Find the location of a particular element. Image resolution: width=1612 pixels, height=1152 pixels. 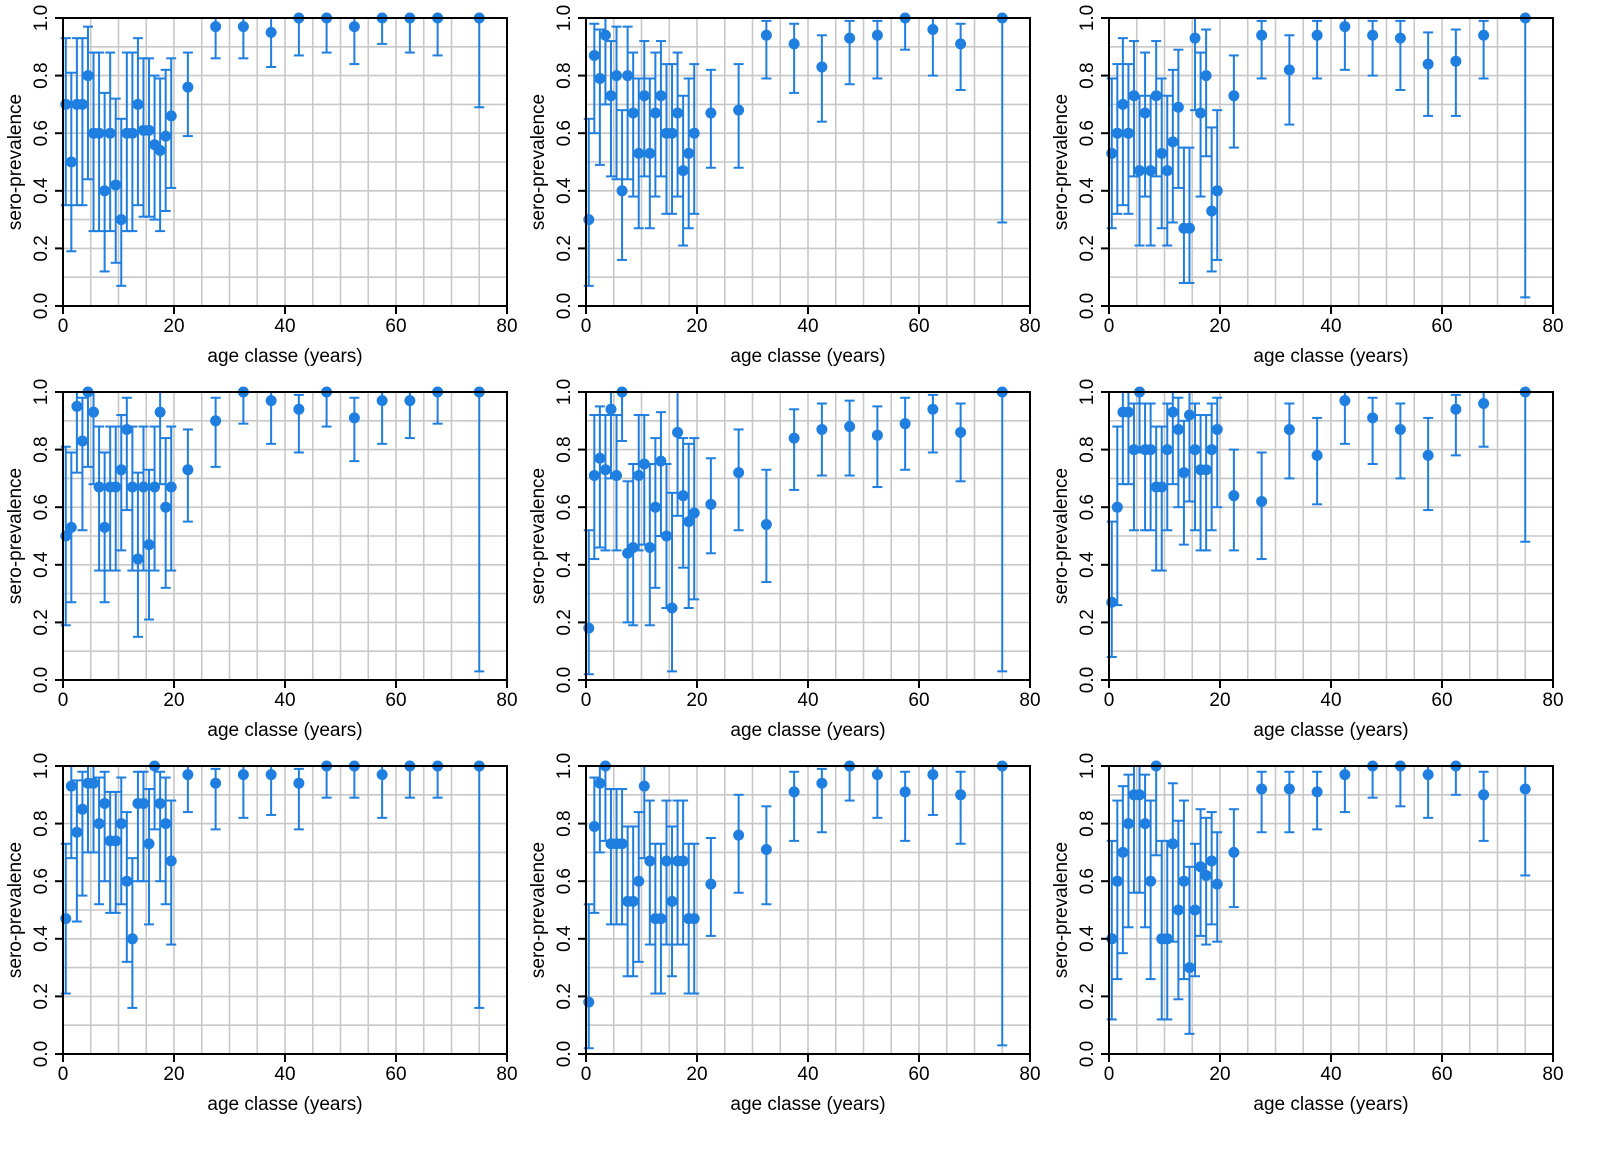

x-tick-label: 0 is located at coordinates (586, 700).